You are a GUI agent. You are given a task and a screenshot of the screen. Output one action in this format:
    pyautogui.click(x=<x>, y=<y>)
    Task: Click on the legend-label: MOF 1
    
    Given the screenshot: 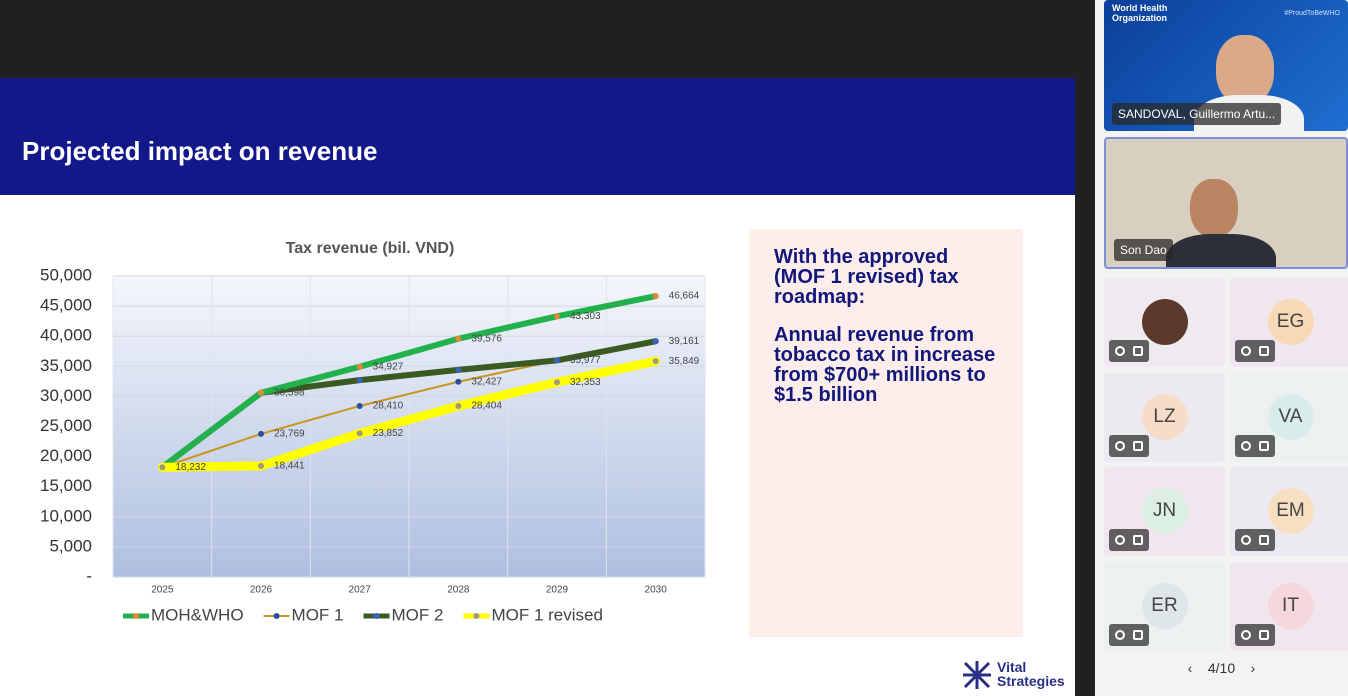 What is the action you would take?
    pyautogui.click(x=318, y=614)
    